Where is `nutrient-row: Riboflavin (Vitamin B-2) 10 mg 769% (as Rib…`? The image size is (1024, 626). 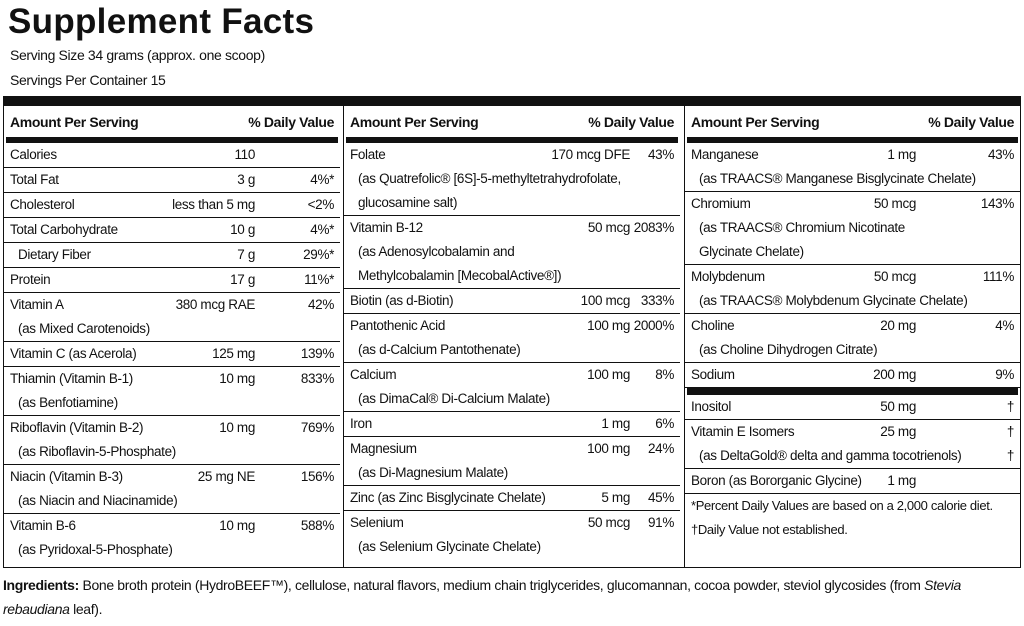 nutrient-row: Riboflavin (Vitamin B-2) 10 mg 769% (as Rib… is located at coordinates (172, 440).